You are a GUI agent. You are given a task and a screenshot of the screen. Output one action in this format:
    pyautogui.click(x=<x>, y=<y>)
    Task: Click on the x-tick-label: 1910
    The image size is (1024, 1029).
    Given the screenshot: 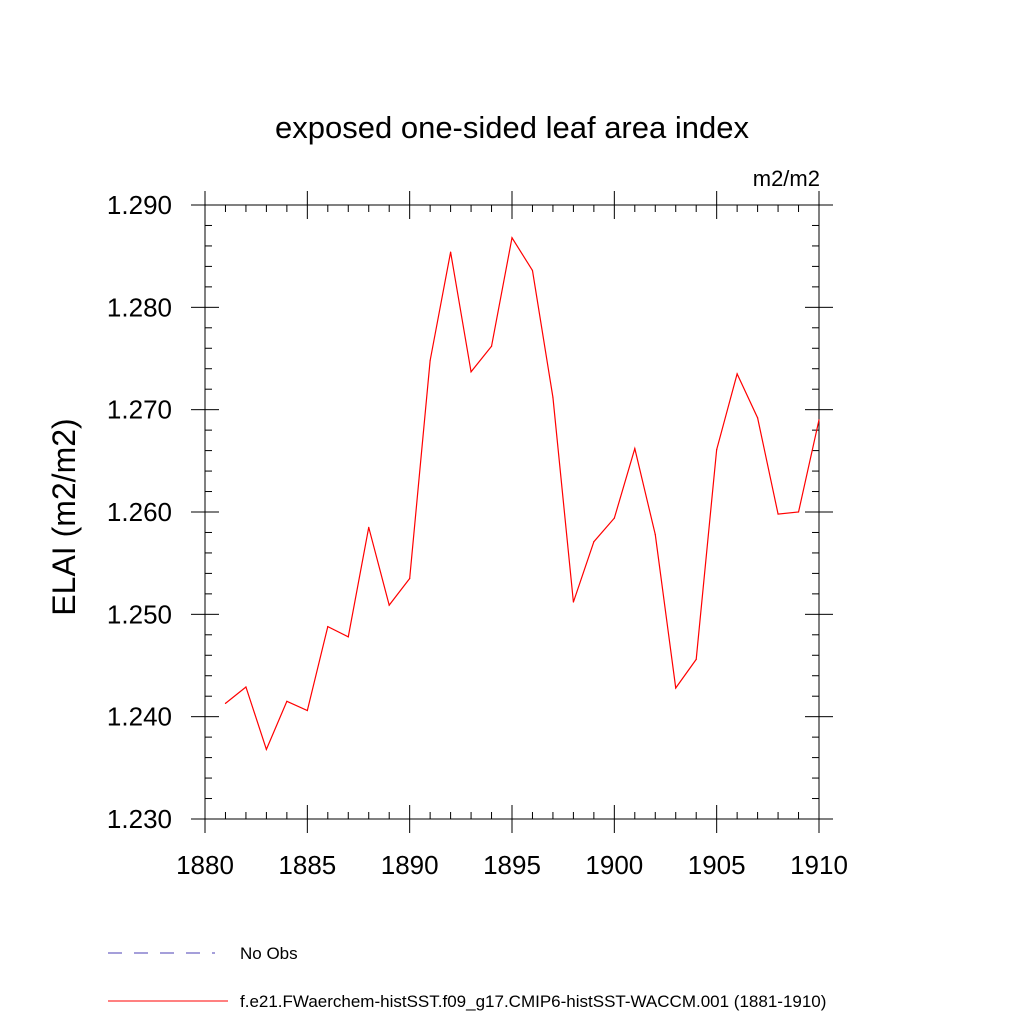 What is the action you would take?
    pyautogui.click(x=819, y=865)
    